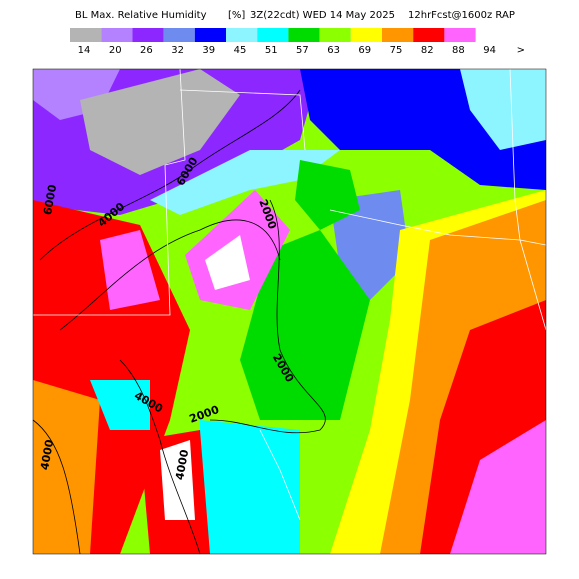 The image size is (579, 579). Describe the element at coordinates (115, 50) in the screenshot. I see `colorbar-label: 20` at that location.